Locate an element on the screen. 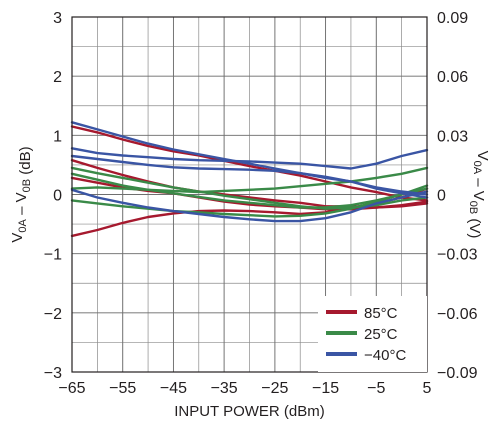  y2-tick-label: −0.09 is located at coordinates (457, 373).